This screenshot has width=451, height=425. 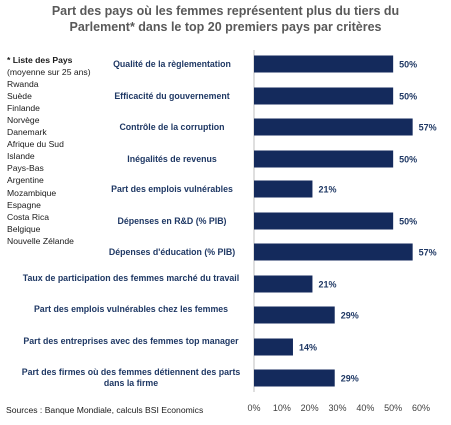 I want to click on country-list-item: Belgique, so click(x=24, y=228).